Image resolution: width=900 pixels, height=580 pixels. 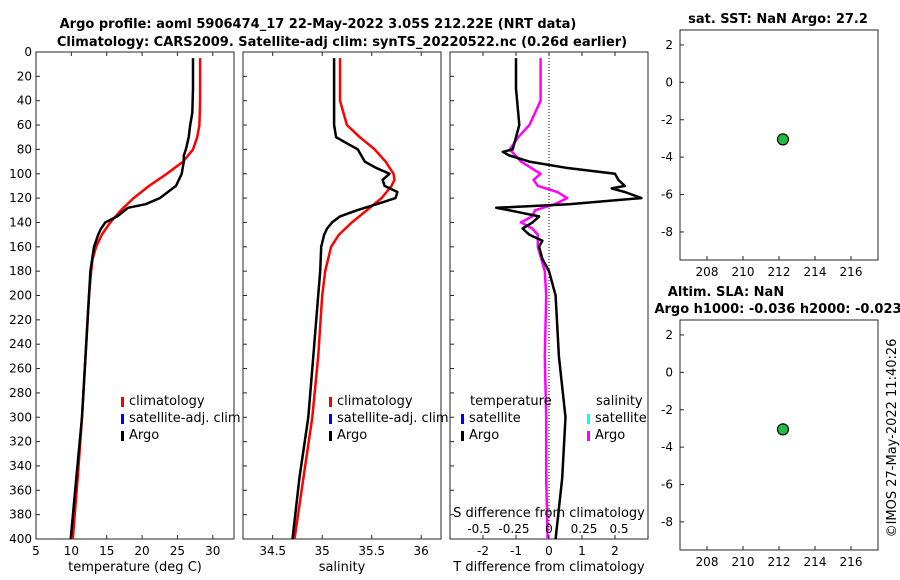 I want to click on y-tick-label: 380, so click(x=20, y=515).